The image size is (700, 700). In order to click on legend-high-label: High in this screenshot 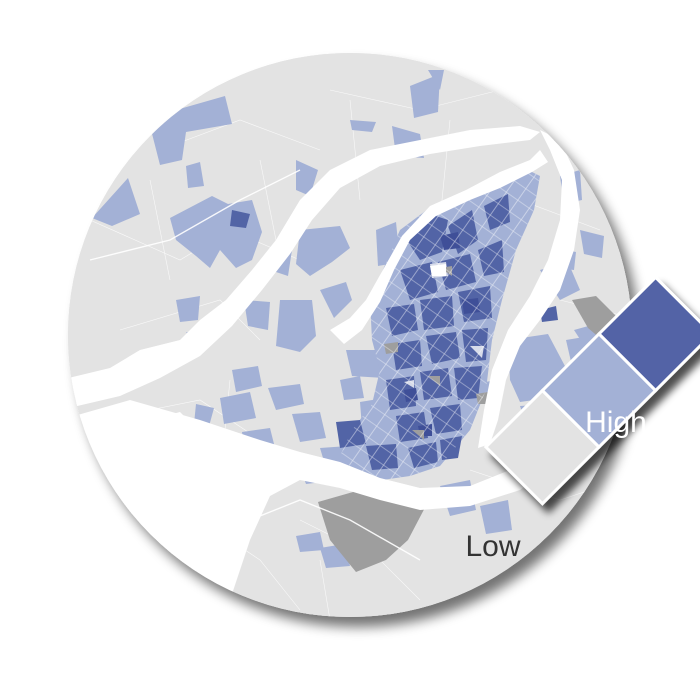, I will do `click(616, 422)`.